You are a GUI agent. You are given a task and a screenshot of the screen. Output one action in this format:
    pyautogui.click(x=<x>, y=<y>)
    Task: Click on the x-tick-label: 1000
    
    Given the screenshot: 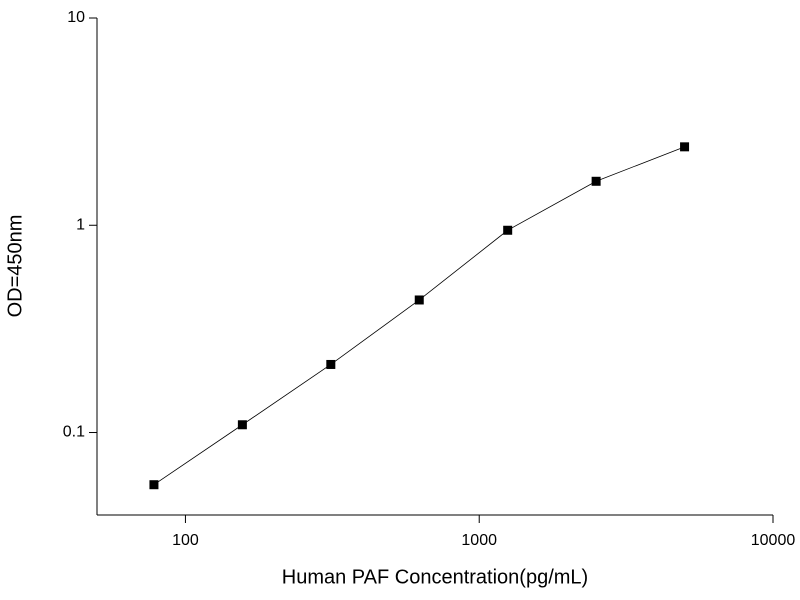 What is the action you would take?
    pyautogui.click(x=479, y=540)
    